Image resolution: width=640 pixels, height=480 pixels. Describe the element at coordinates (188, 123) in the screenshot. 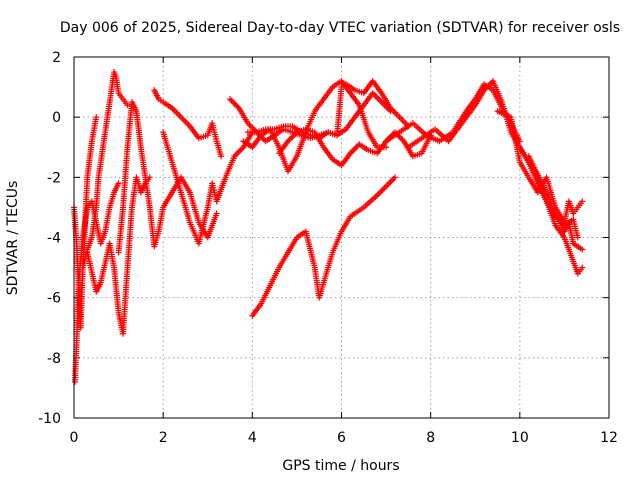

I see `series-sat-f` at that location.